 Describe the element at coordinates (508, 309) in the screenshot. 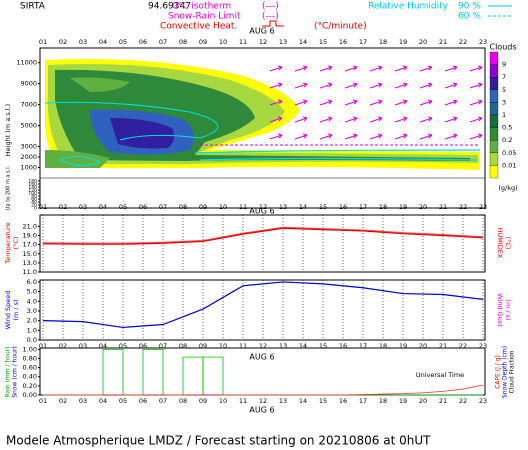

I see `y2-axis-unit: (m / s)` at that location.